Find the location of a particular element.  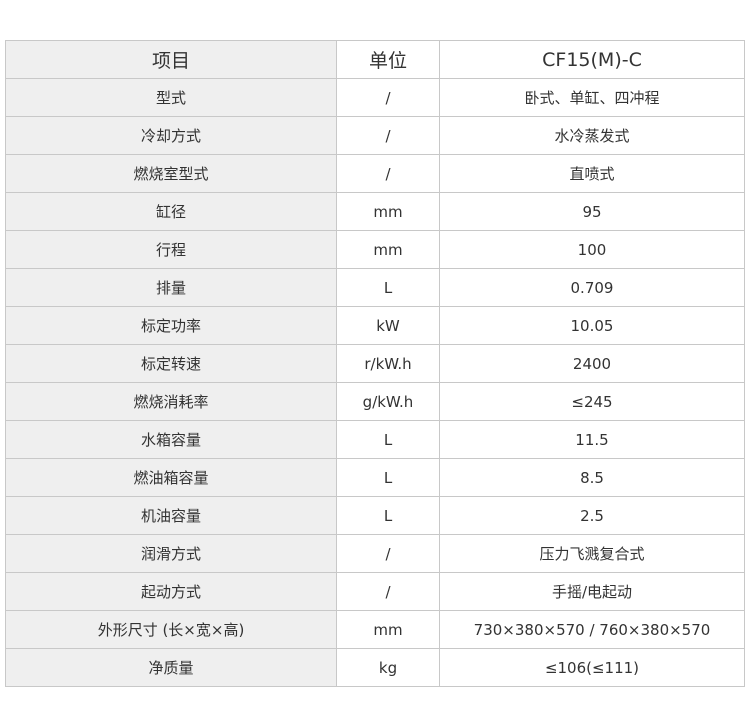

table-row: 起动方式 / 手摇/电起动 is located at coordinates (375, 591).